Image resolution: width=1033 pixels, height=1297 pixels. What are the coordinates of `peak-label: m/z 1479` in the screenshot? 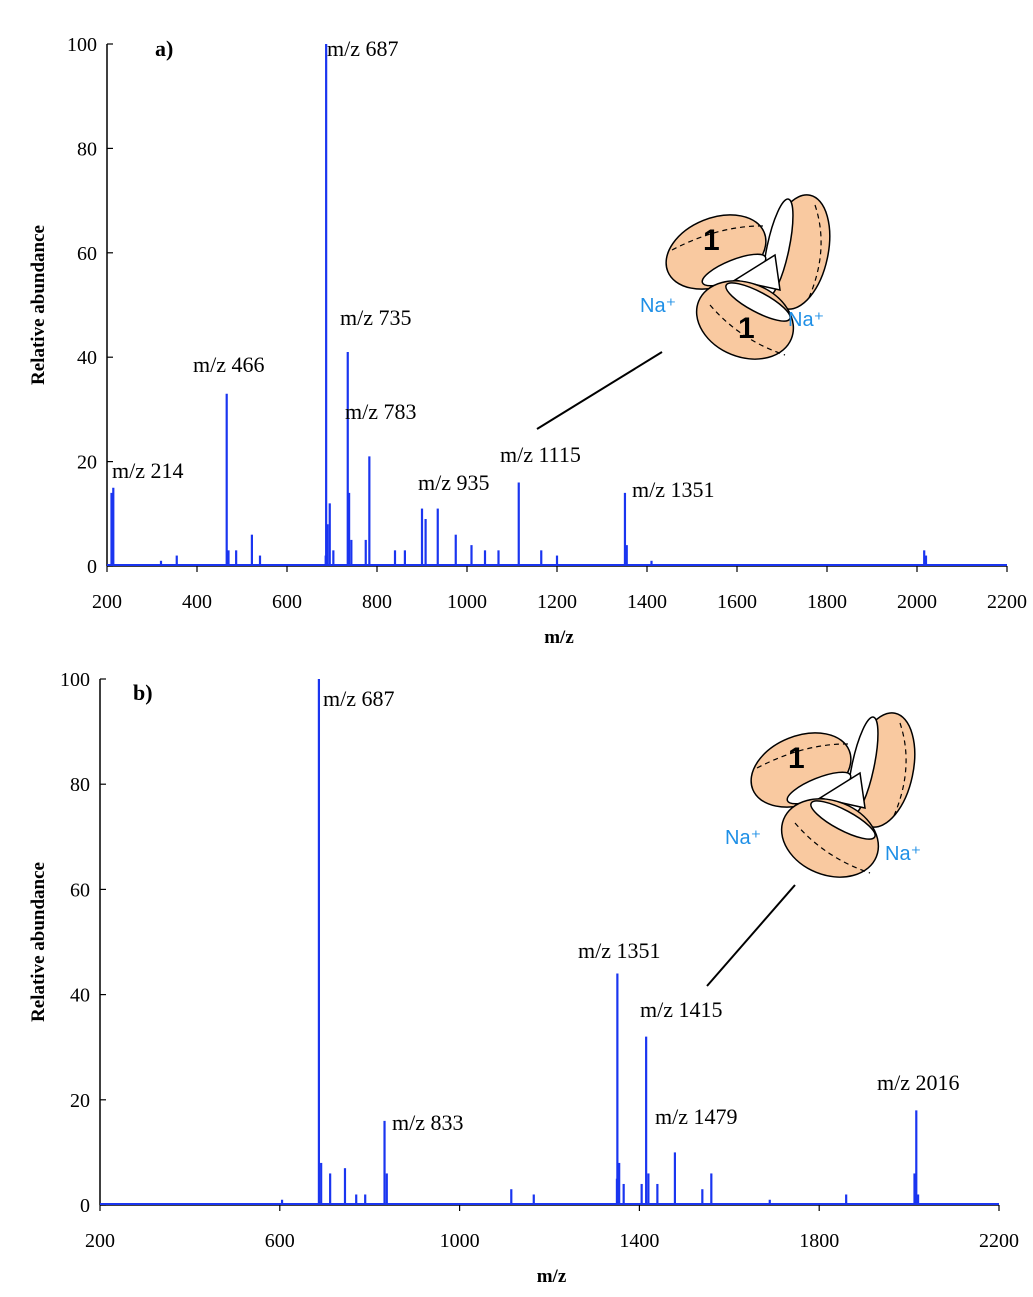 It's located at (696, 1116).